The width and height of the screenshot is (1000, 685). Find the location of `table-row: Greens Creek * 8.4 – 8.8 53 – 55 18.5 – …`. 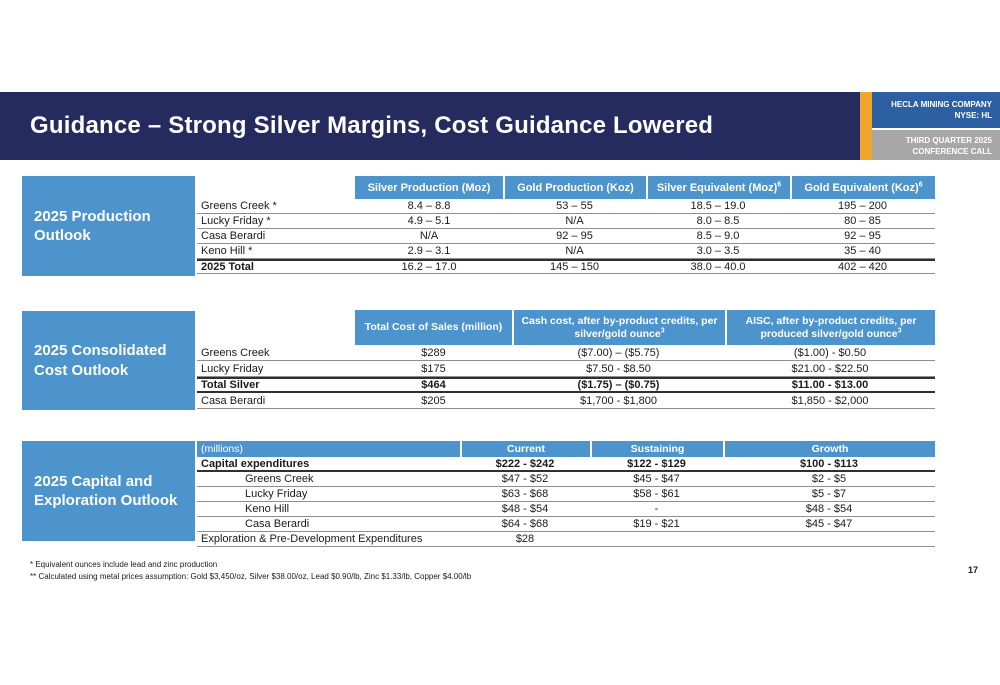

table-row: Greens Creek * 8.4 – 8.8 53 – 55 18.5 – … is located at coordinates (566, 206).